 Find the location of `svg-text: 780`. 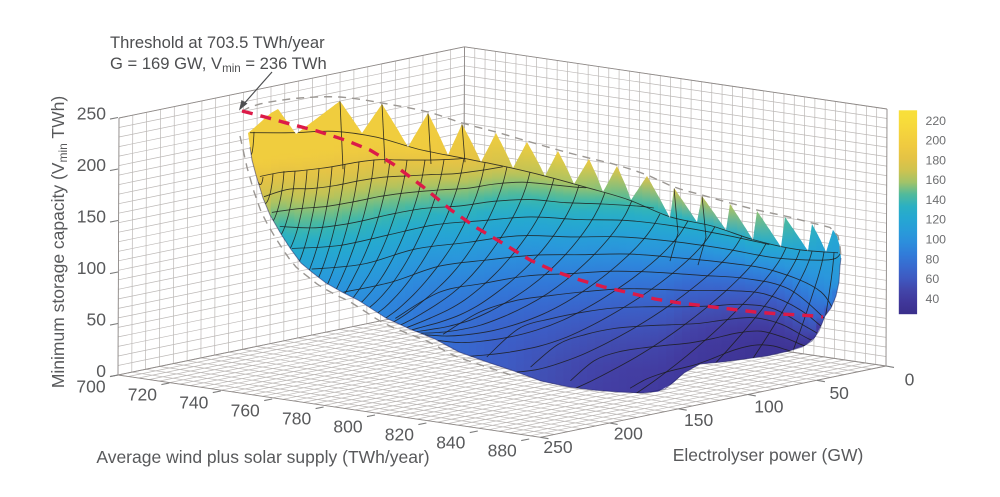

svg-text: 780 is located at coordinates (296, 419).